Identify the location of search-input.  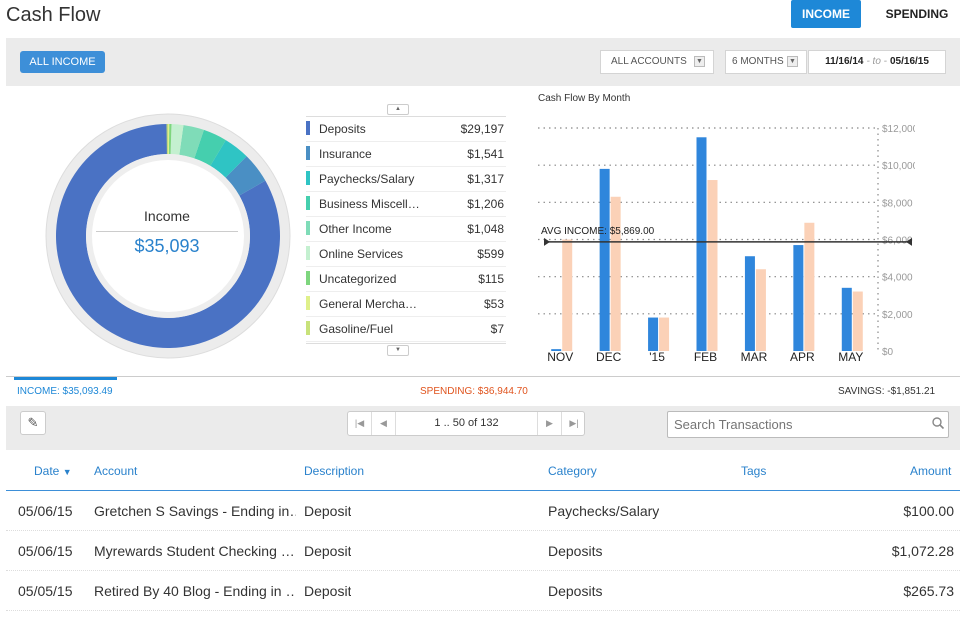
(808, 424).